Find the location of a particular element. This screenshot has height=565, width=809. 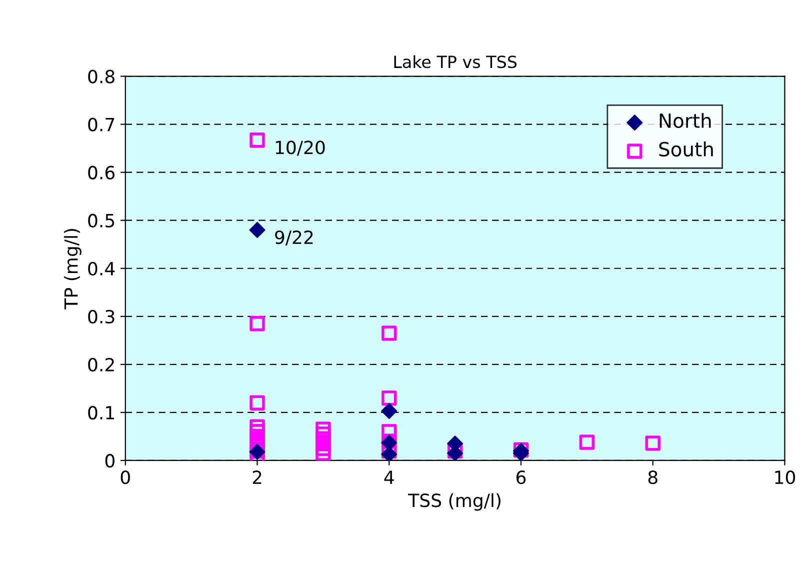

y-tick-label: 0.8 is located at coordinates (101, 77).